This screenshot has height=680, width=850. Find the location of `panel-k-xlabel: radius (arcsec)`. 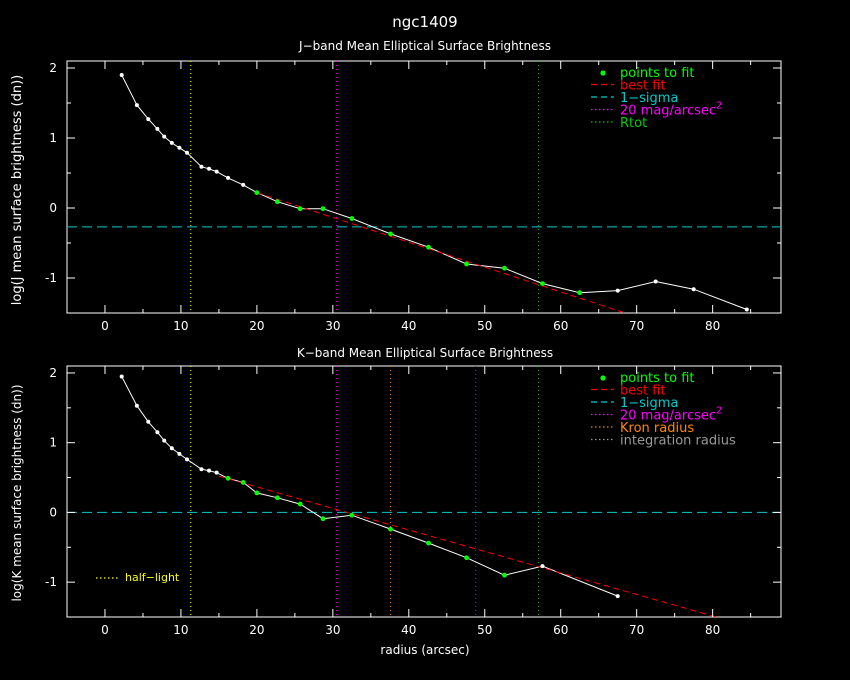

panel-k-xlabel: radius (arcsec) is located at coordinates (424, 650).